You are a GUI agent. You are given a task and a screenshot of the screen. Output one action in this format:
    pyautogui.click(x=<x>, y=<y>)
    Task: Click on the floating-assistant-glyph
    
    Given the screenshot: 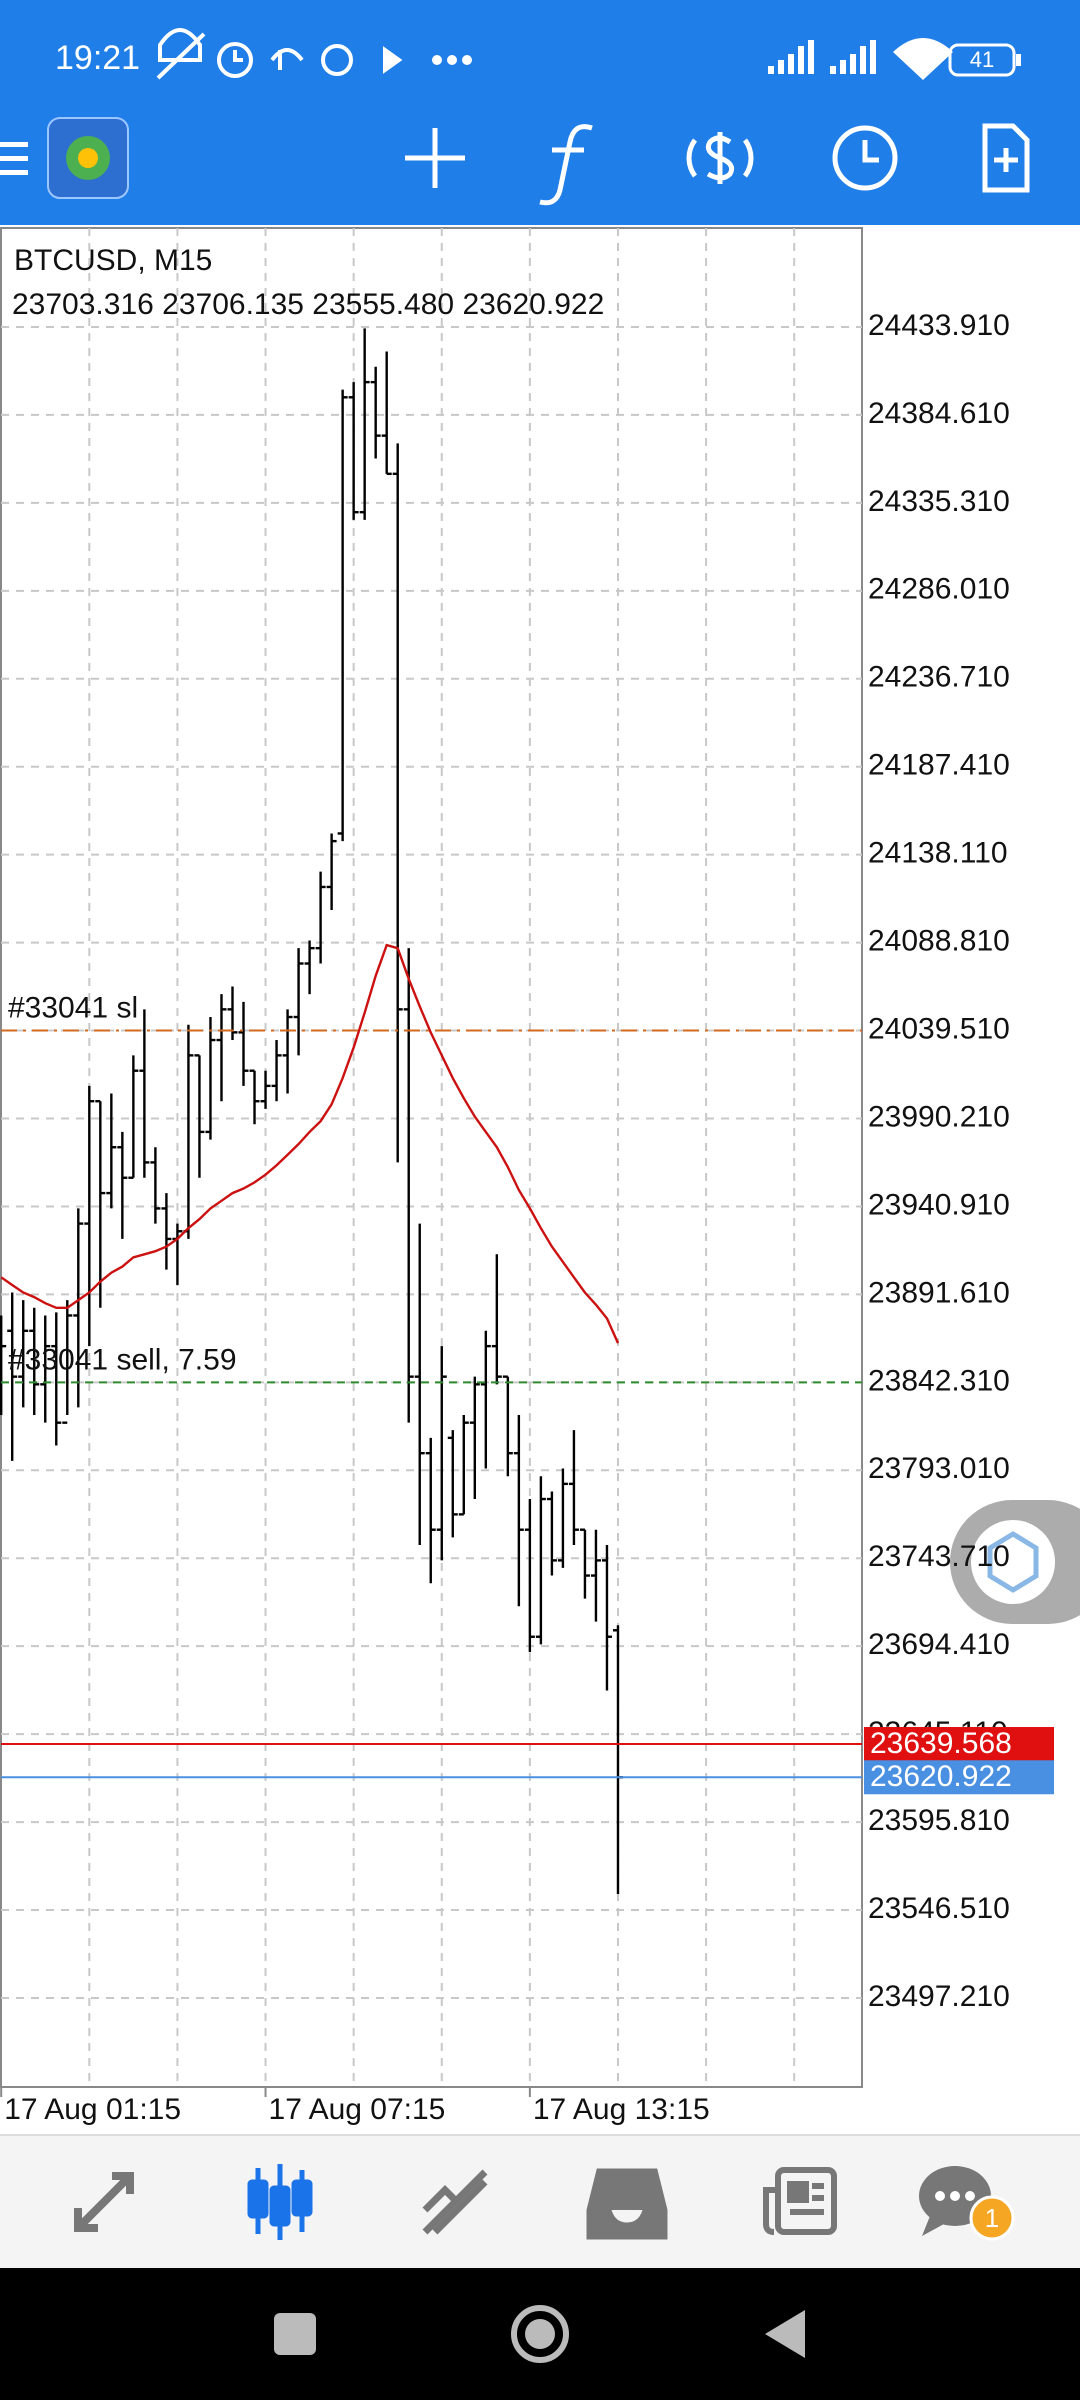 What is the action you would take?
    pyautogui.click(x=1013, y=1562)
    